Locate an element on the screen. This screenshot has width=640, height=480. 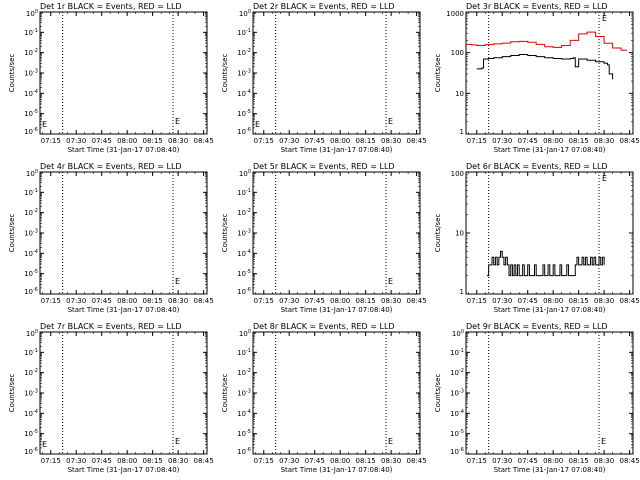
y-tick-label: 1000 is located at coordinates (455, 14).